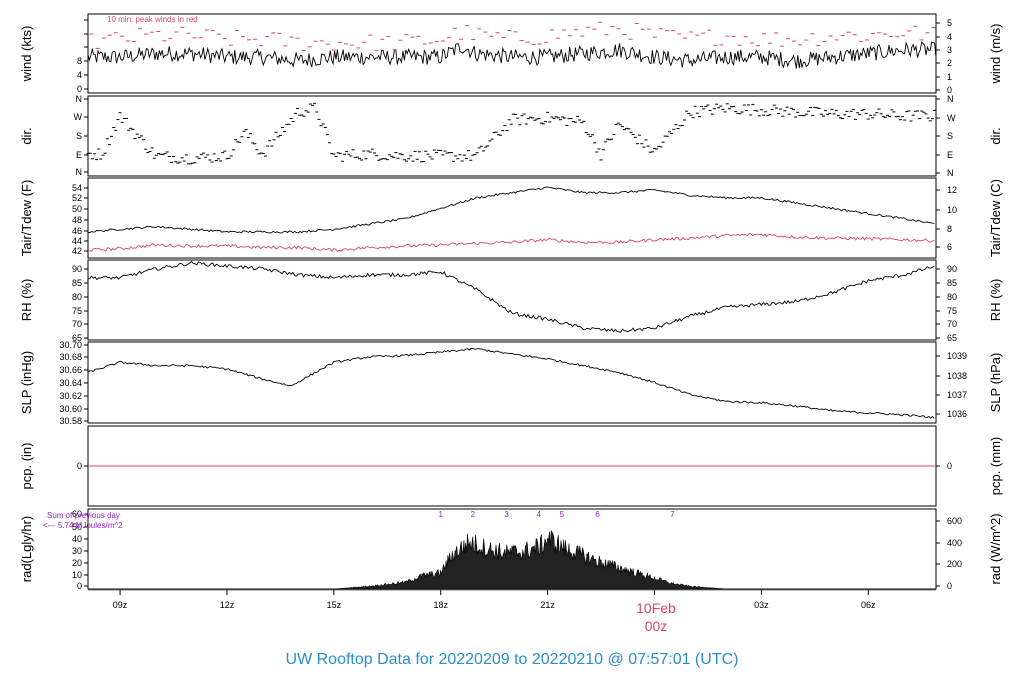  Describe the element at coordinates (954, 543) in the screenshot. I see `rad-right-tick-label: 400` at that location.